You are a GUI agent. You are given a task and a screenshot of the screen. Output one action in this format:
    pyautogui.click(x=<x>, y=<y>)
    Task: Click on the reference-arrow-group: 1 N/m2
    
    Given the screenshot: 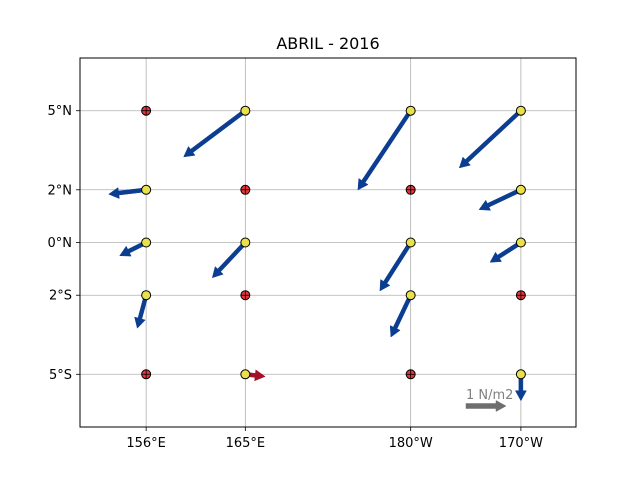 What is the action you would take?
    pyautogui.click(x=489, y=400)
    